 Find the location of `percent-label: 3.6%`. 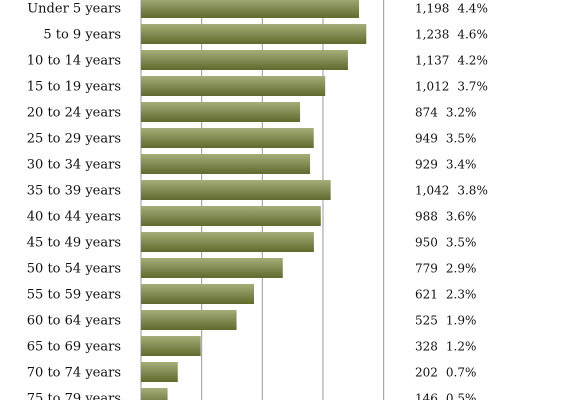

percent-label: 3.6% is located at coordinates (461, 217).